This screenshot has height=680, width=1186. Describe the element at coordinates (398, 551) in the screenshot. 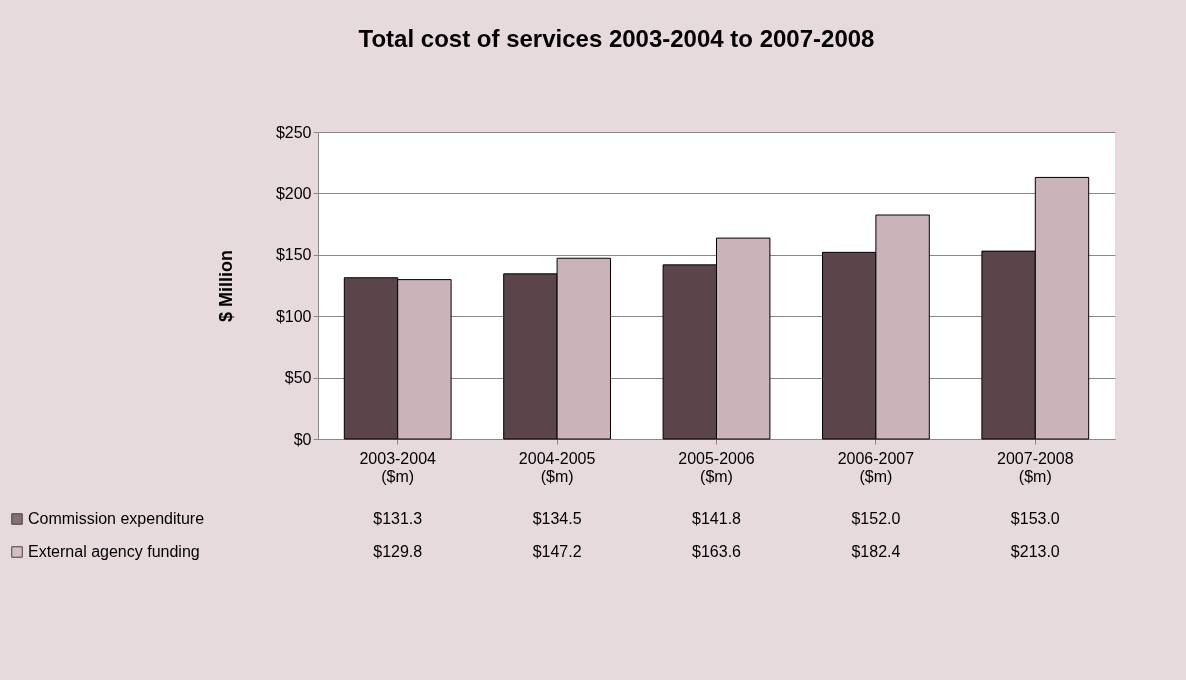

I see `data-label: $129.8` at that location.